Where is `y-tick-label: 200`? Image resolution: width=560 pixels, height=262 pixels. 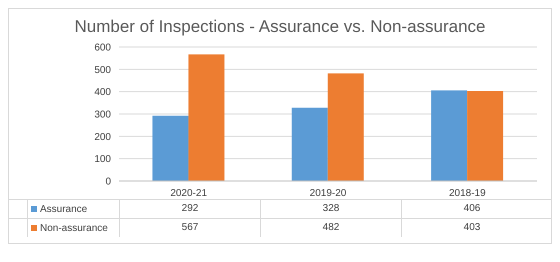
y-tick-label: 200 is located at coordinates (103, 137).